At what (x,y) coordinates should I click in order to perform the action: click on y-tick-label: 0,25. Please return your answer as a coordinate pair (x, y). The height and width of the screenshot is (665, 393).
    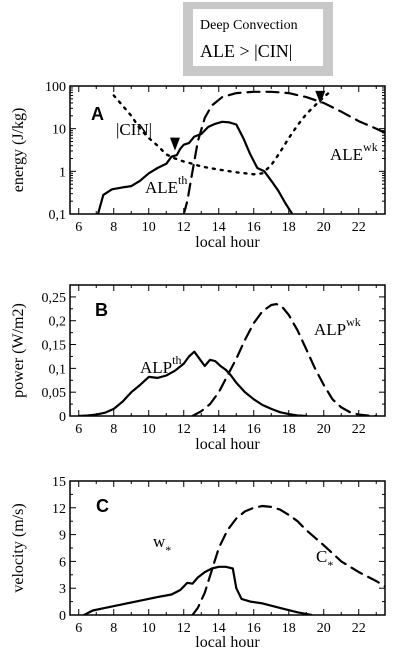
    Looking at the image, I should click on (54, 298).